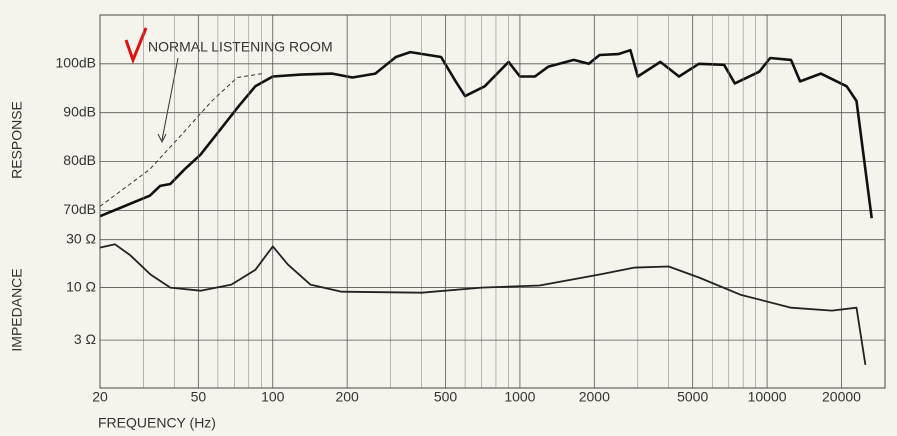 Image resolution: width=897 pixels, height=436 pixels. I want to click on check-mark, so click(136, 46).